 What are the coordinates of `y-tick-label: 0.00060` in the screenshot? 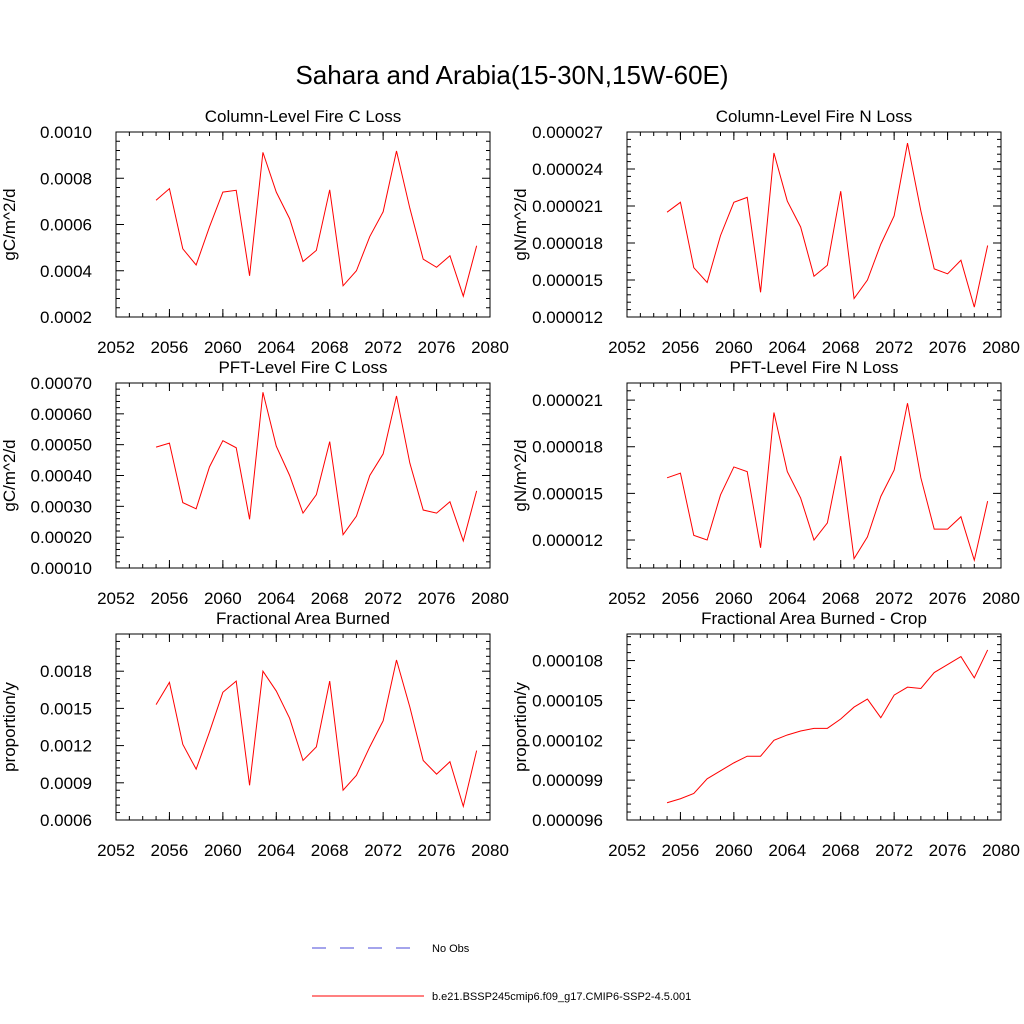 It's located at (61, 414).